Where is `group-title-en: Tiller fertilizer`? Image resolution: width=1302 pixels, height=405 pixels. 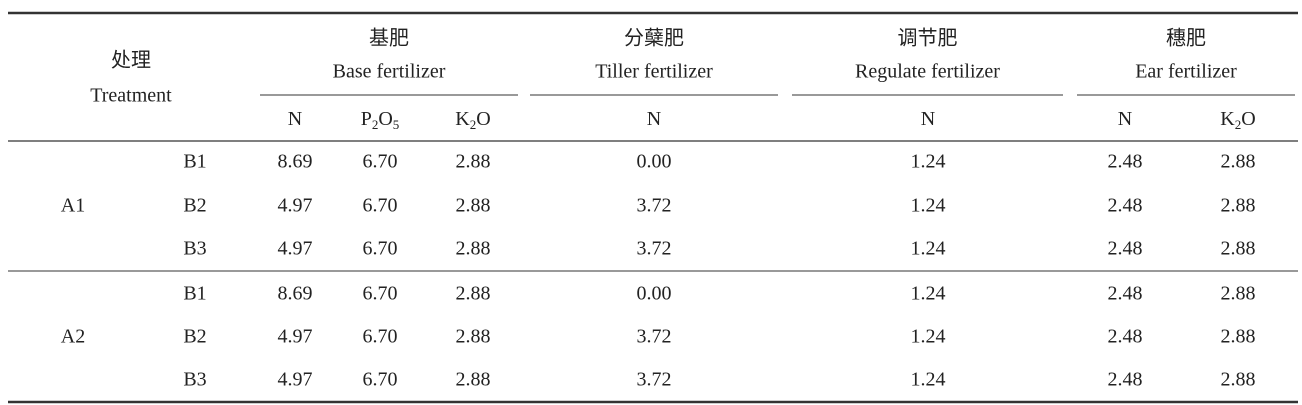 group-title-en: Tiller fertilizer is located at coordinates (654, 72).